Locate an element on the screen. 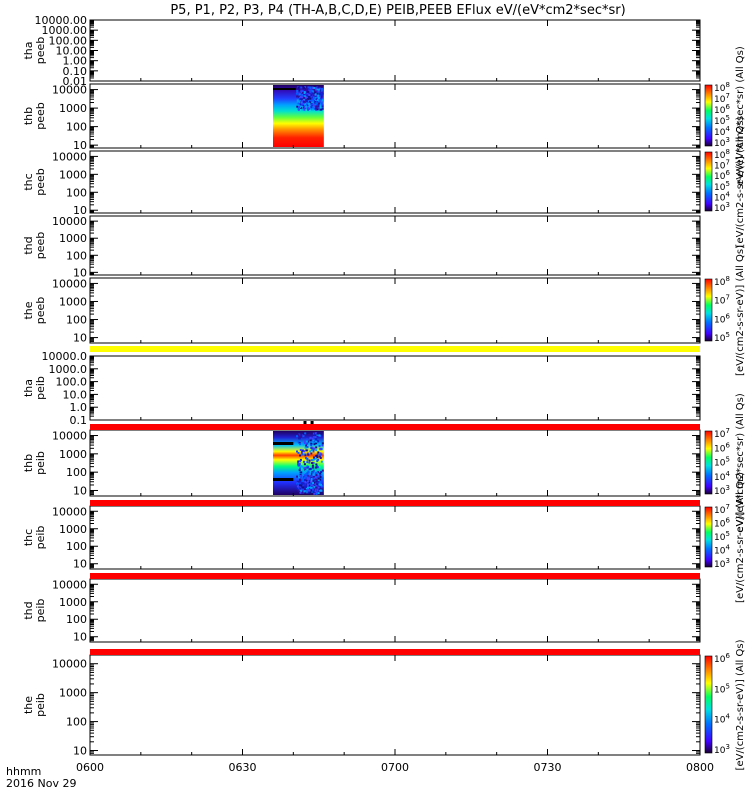  colorbar-tick-label: 10⁷ is located at coordinates (722, 300).